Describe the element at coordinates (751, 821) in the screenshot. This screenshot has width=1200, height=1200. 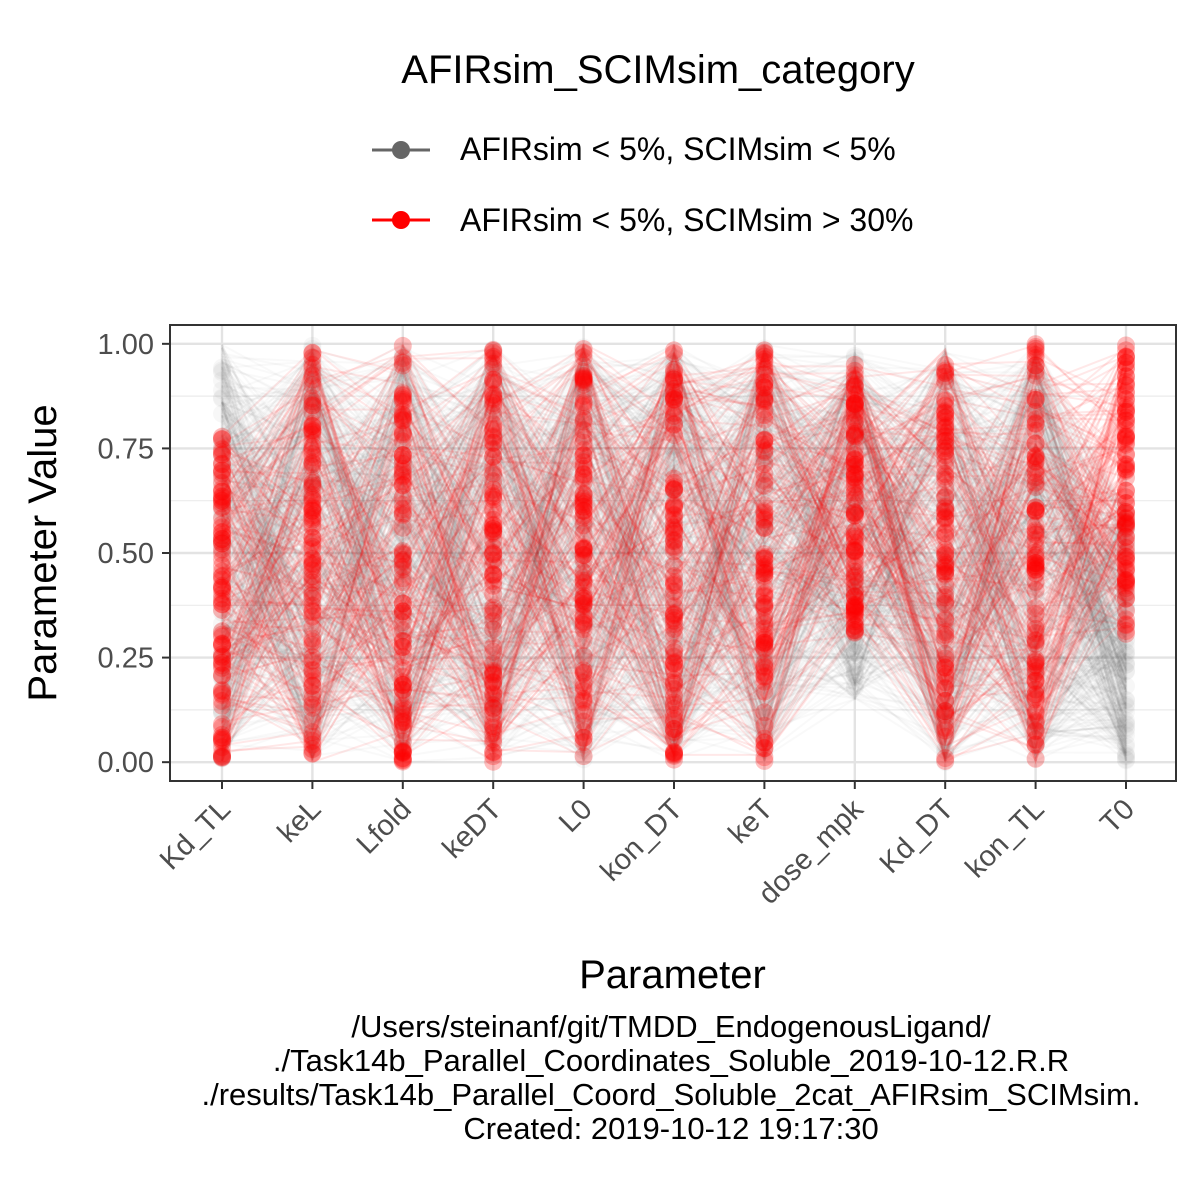
I see `x-tick-label: keT` at that location.